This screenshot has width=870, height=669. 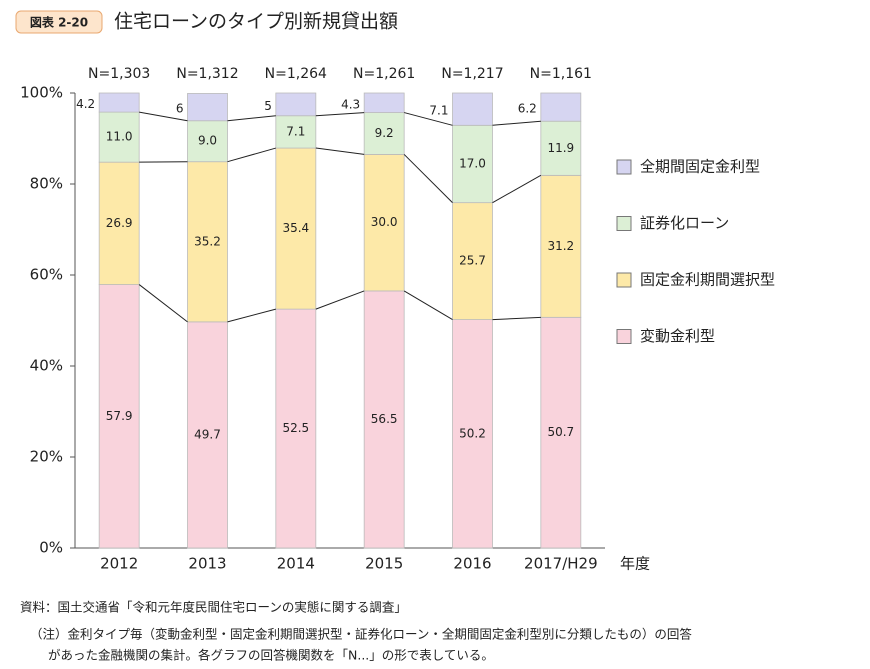 I want to click on data-label: 4.2, so click(x=85, y=104).